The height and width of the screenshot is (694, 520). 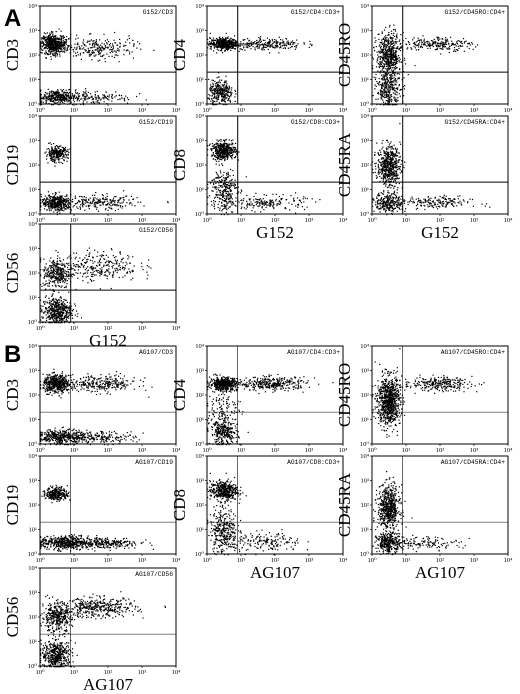 I want to click on data-points, so click(x=425, y=65).